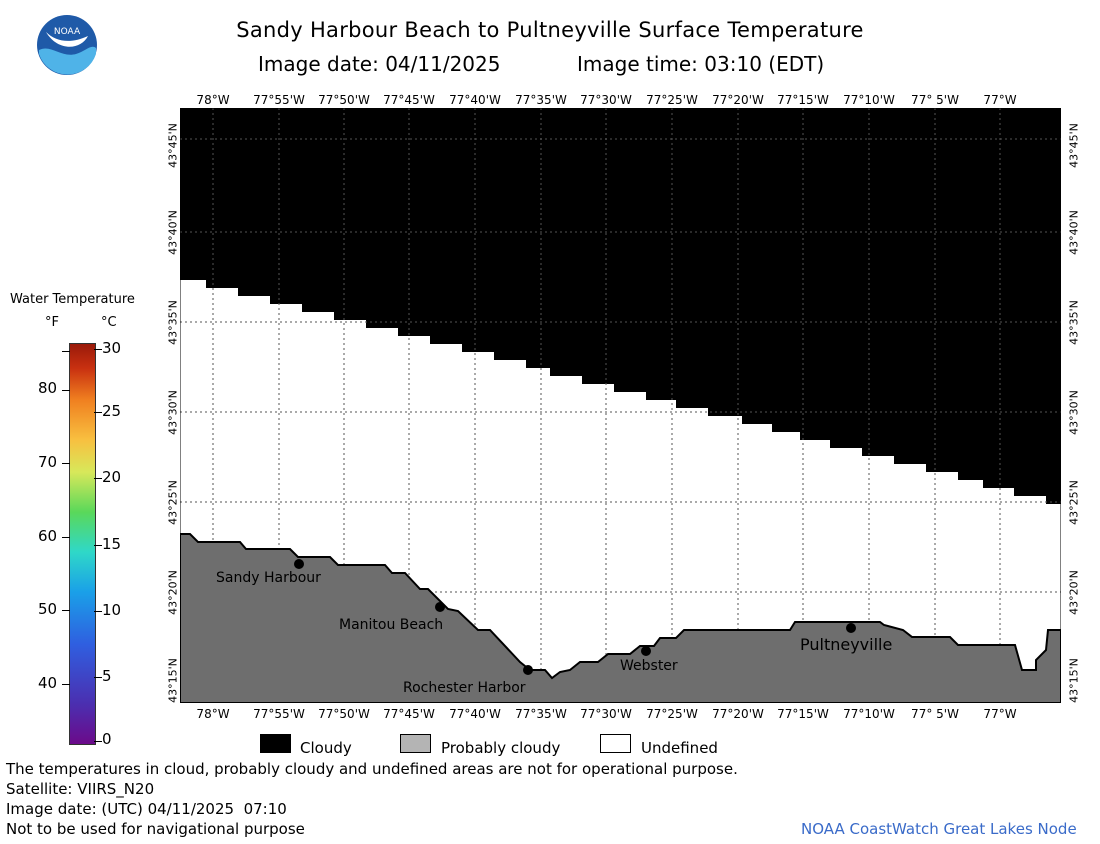 This screenshot has width=1100, height=844. I want to click on lat-label-left: 43°25'N, so click(173, 502).